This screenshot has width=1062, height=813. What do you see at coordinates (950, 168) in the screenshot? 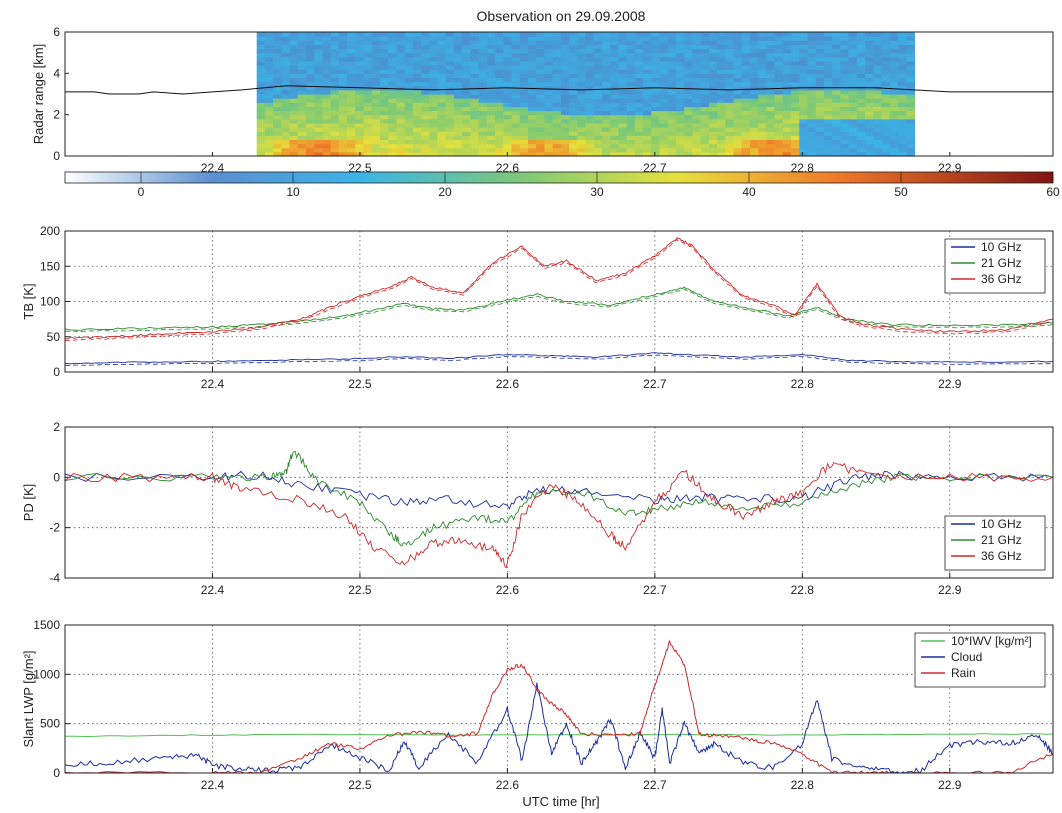
I see `x-tick-label: 22.9` at bounding box center [950, 168].